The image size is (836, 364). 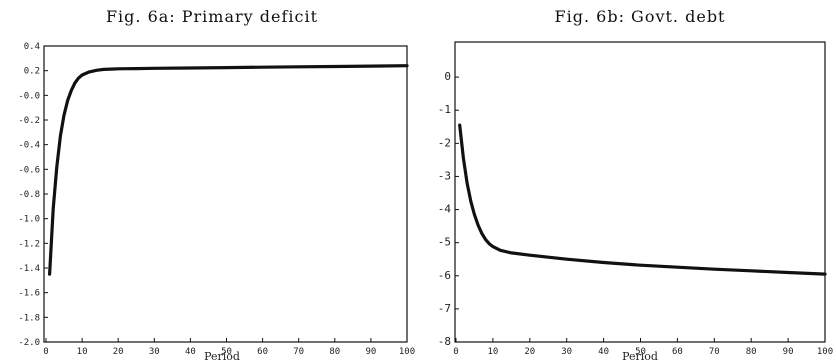 What do you see at coordinates (444, 308) in the screenshot?
I see `chart-6b-y-tick-label: -7` at bounding box center [444, 308].